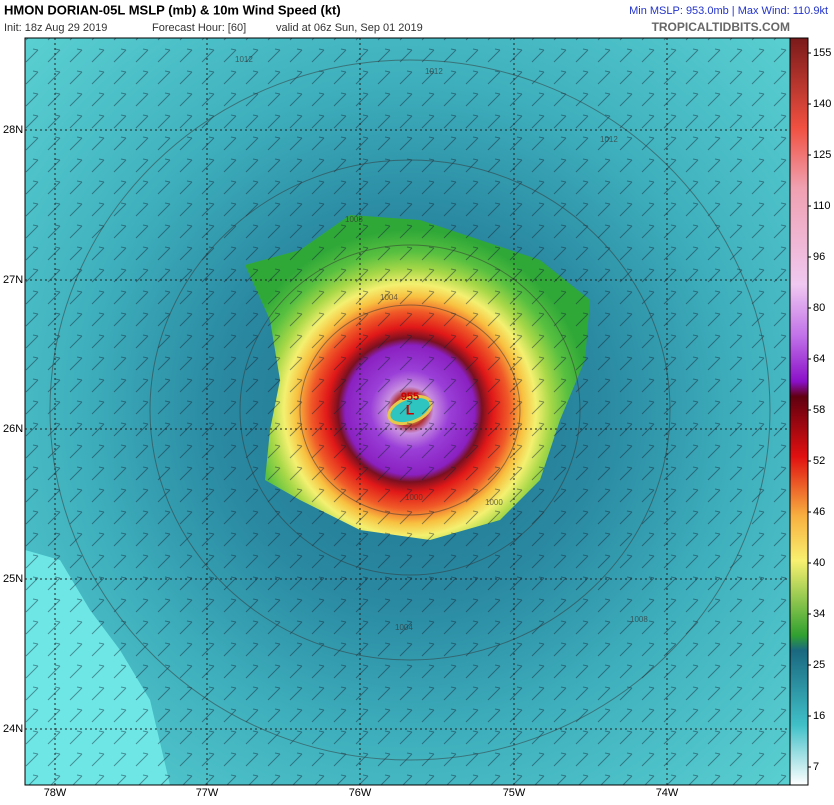 The height and width of the screenshot is (805, 834). What do you see at coordinates (819, 563) in the screenshot?
I see `colorbar-label: 40` at bounding box center [819, 563].